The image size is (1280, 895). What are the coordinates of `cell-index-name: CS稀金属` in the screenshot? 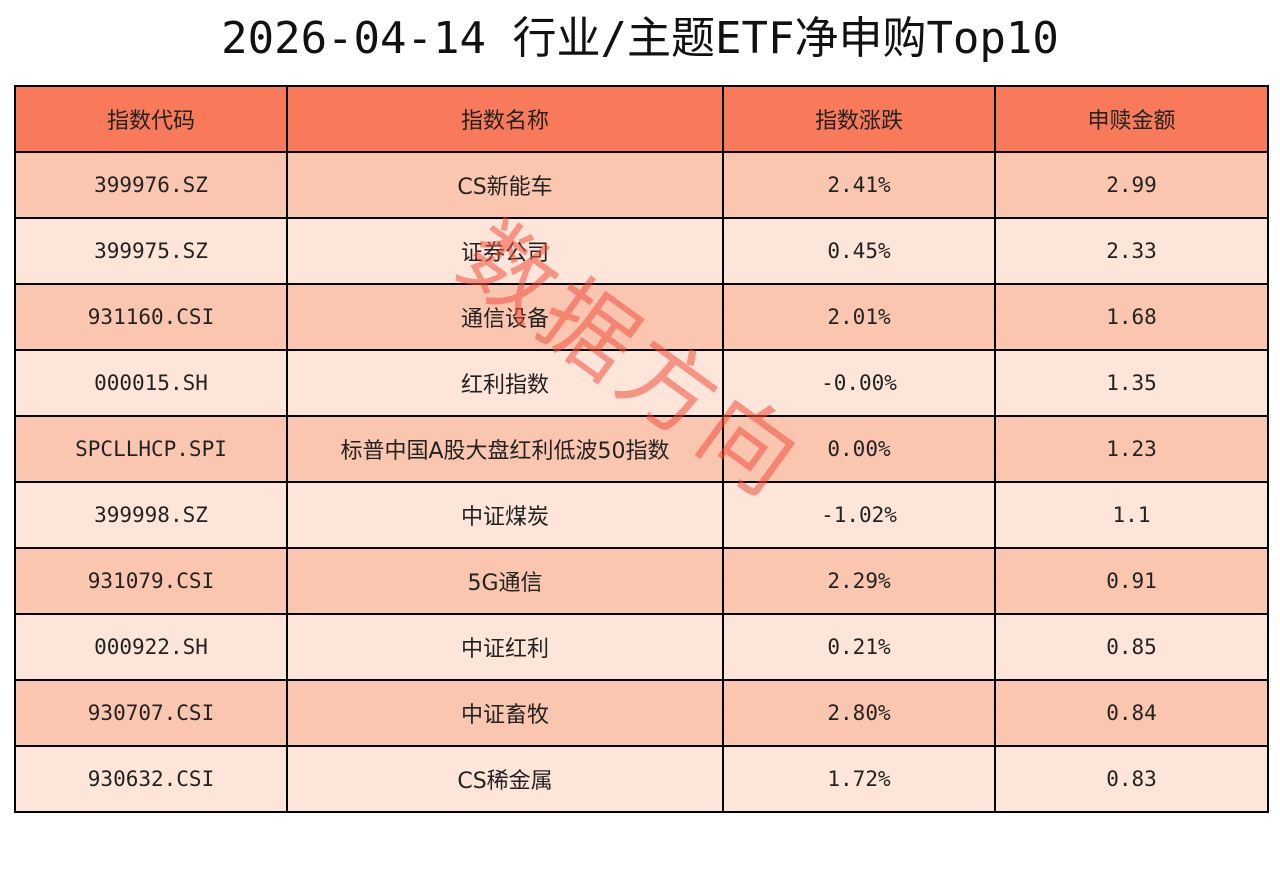 It's located at (505, 779).